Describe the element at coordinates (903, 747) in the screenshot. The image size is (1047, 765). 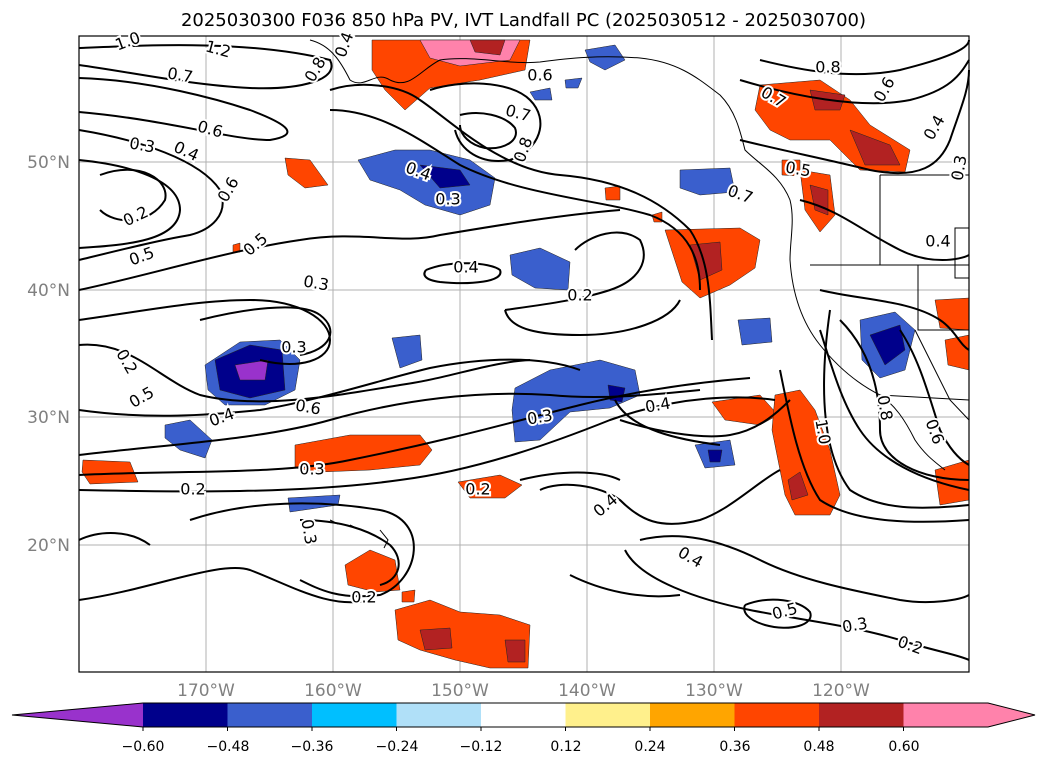
I see `colorbar-tick-label: 0.60` at that location.